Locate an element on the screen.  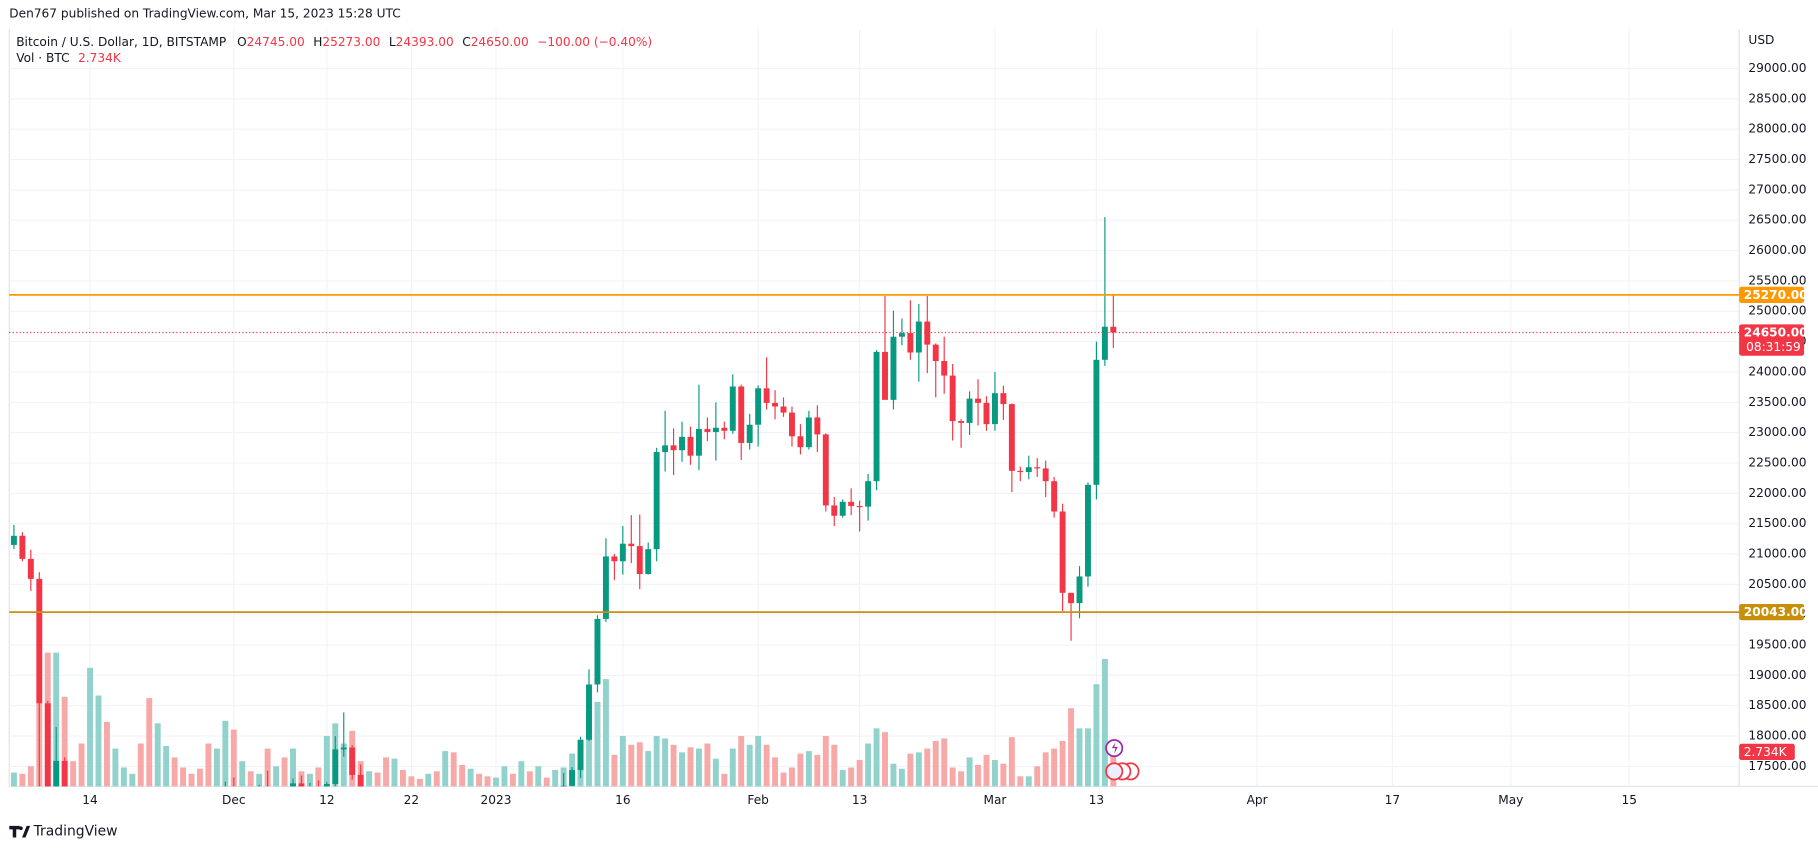
last-price-label: 24650.00 is located at coordinates (1776, 333).